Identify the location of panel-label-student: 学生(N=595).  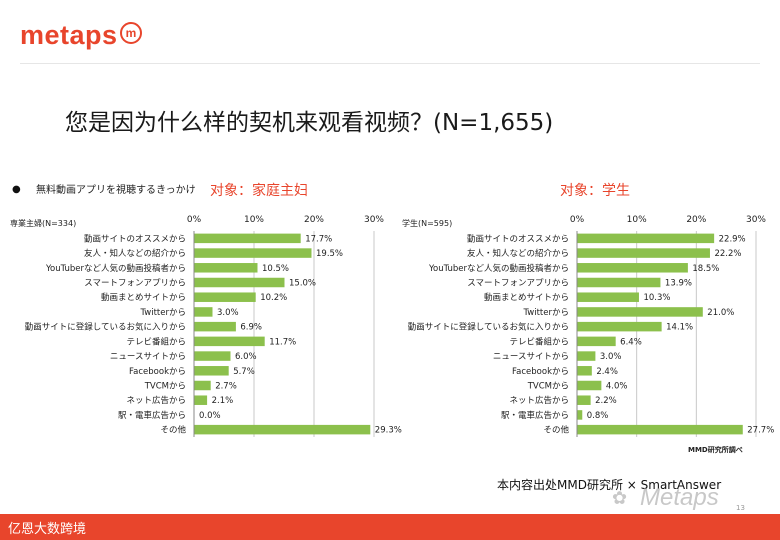
(427, 223).